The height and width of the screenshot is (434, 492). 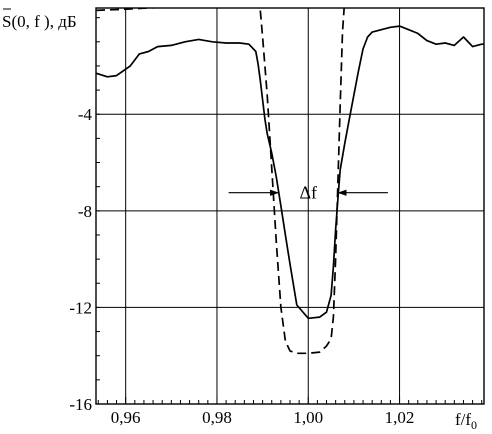 I want to click on x-tick-label-1: 0,98, so click(x=217, y=417).